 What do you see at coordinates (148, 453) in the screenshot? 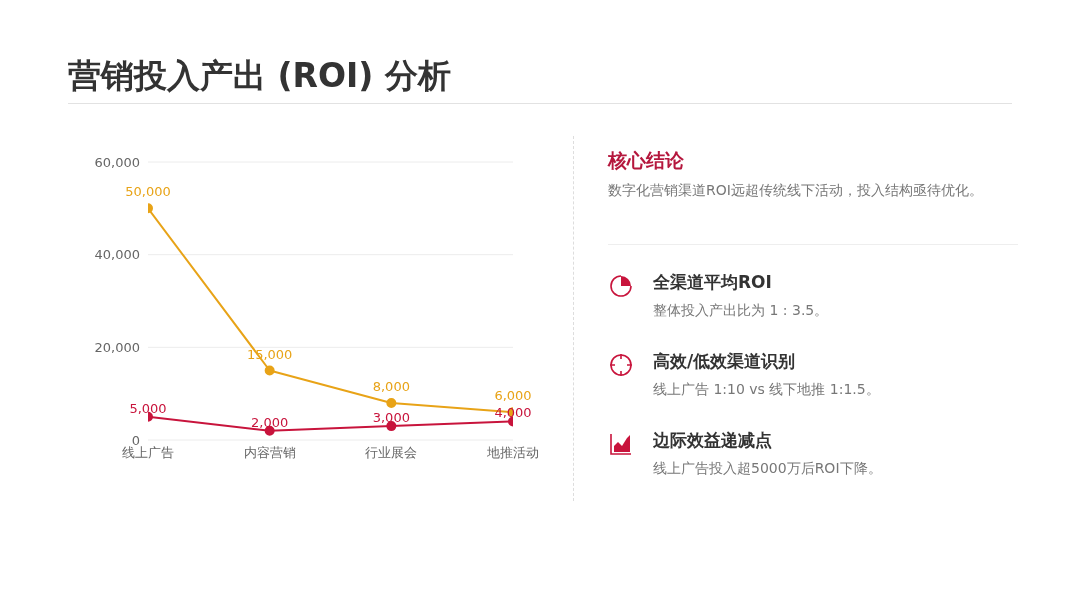
I see `x-tick-label: 线上广告` at bounding box center [148, 453].